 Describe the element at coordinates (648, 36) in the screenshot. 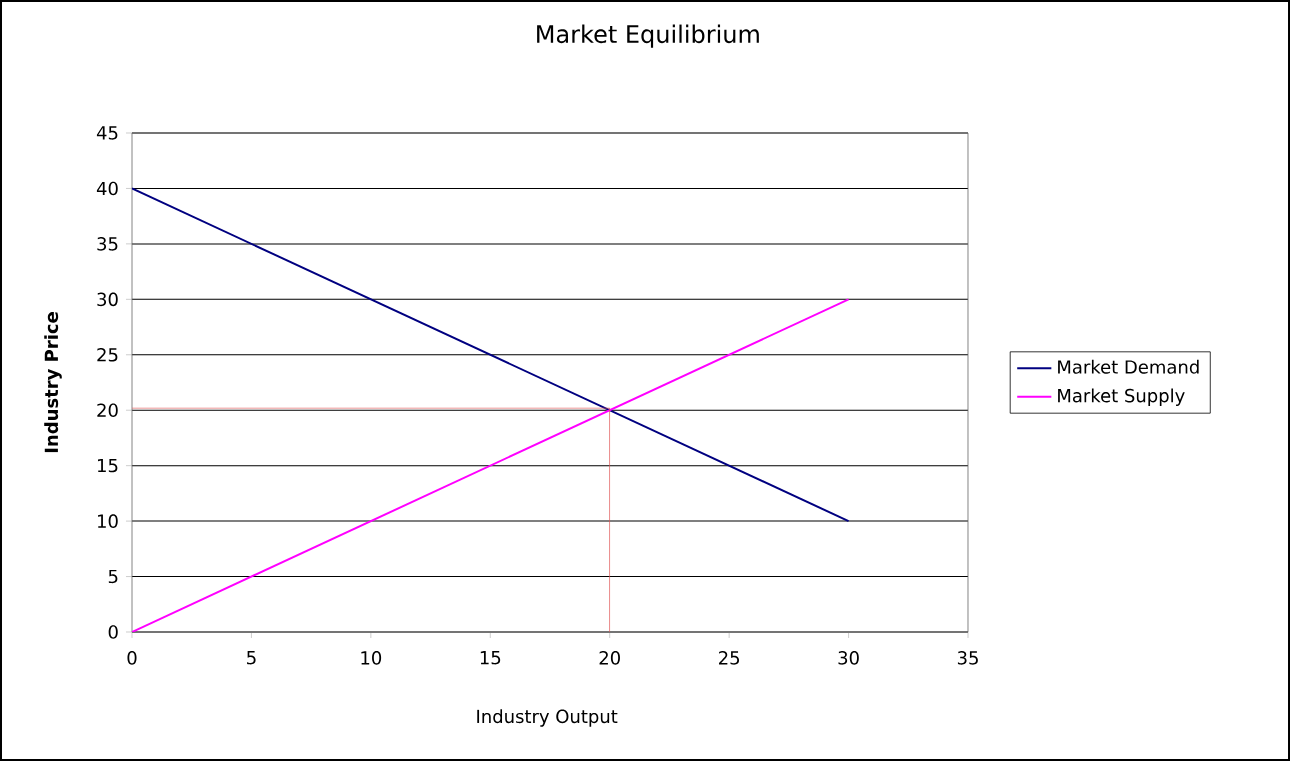

I see `chart-title: Market Equilibrium` at that location.